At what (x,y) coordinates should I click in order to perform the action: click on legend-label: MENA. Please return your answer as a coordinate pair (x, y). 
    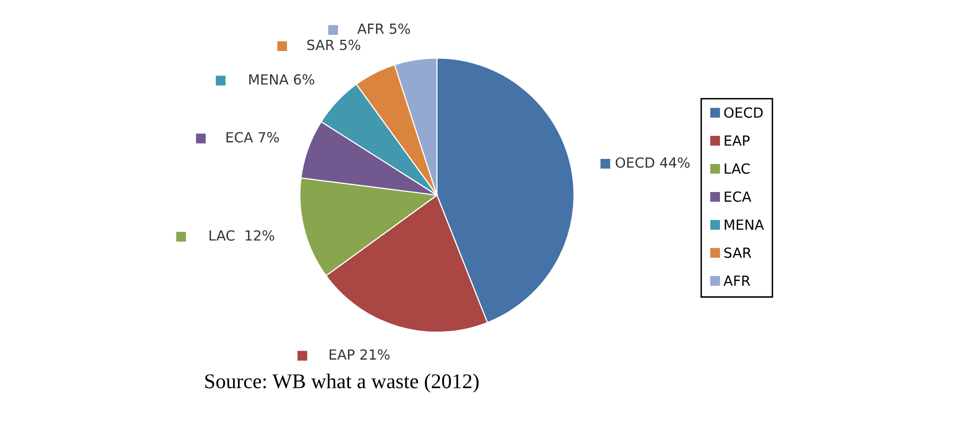
    Looking at the image, I should click on (744, 225).